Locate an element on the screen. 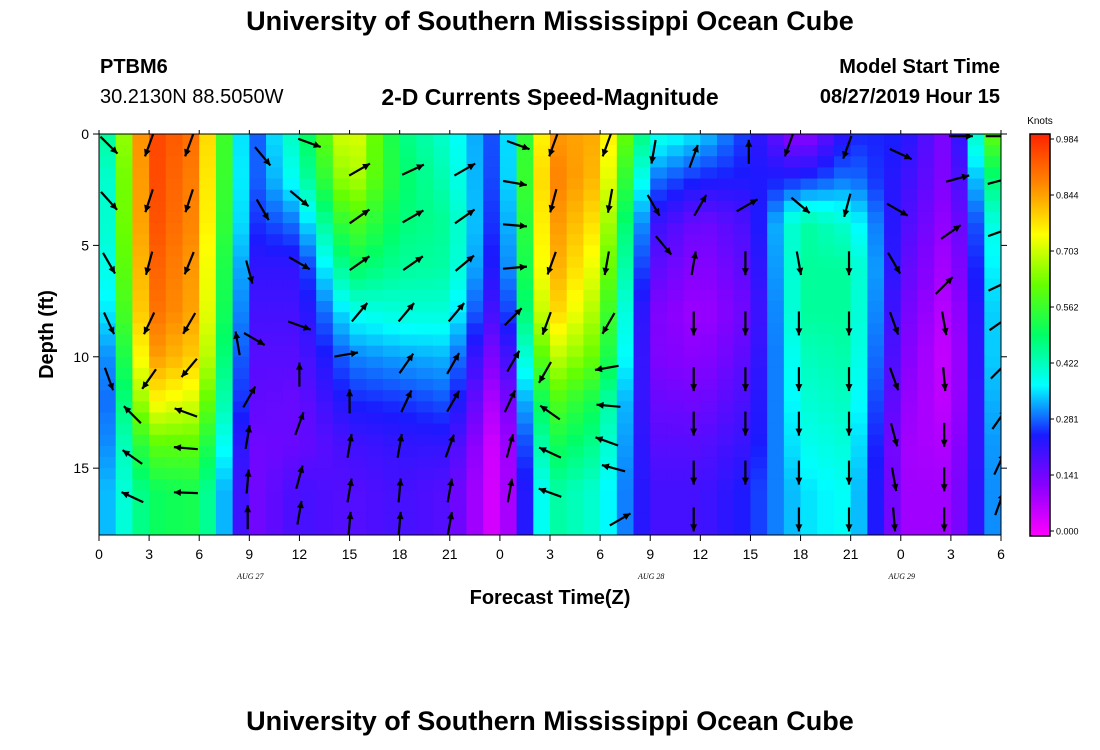 The height and width of the screenshot is (750, 1100). x-tick-label: 18 is located at coordinates (400, 554).